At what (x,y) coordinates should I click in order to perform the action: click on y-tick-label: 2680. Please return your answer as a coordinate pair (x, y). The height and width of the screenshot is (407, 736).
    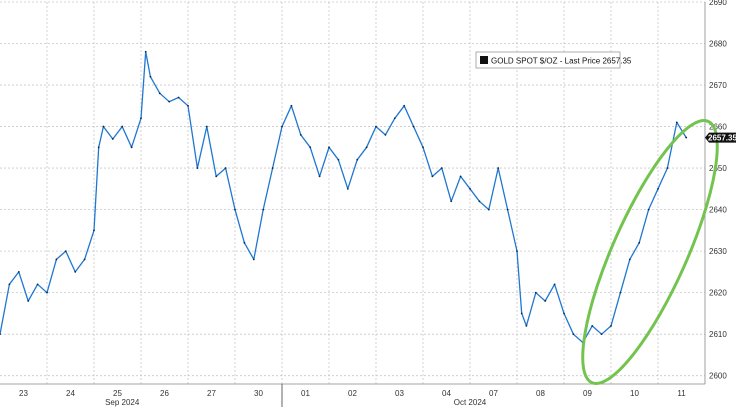
    Looking at the image, I should click on (718, 44).